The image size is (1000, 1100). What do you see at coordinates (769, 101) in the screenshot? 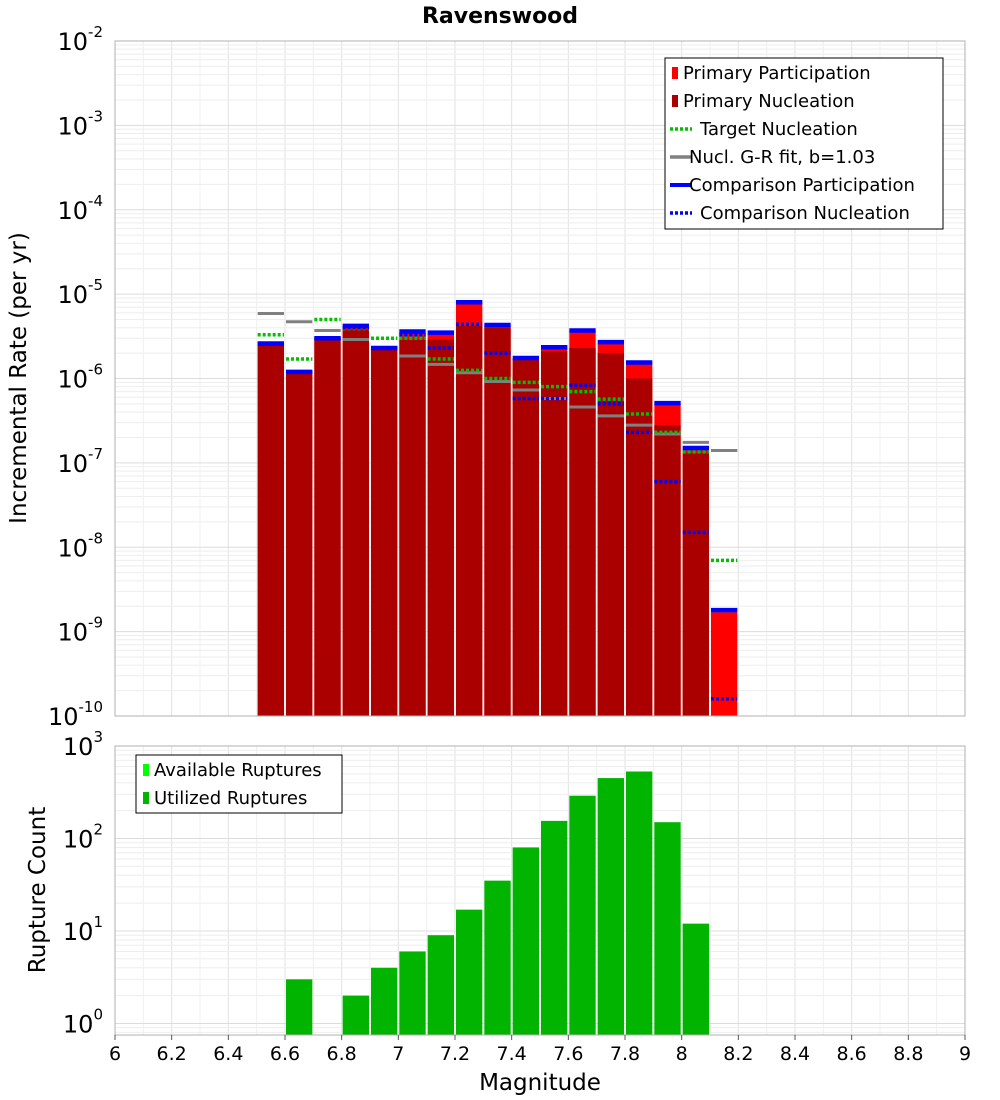
I see `legend-label: Primary Nucleation` at bounding box center [769, 101].